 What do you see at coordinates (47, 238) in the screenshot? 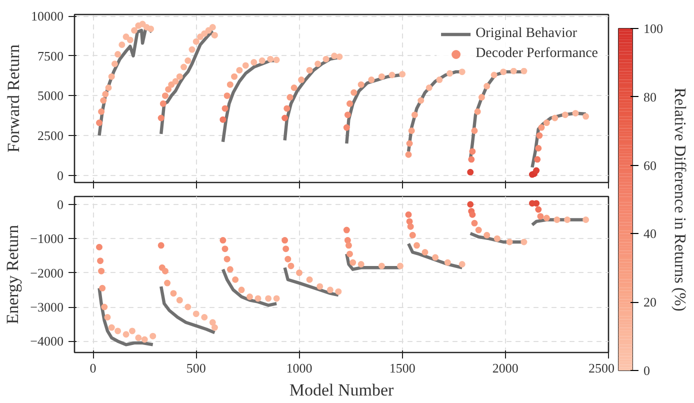
I see `y-tick-label: −1000` at bounding box center [47, 238].